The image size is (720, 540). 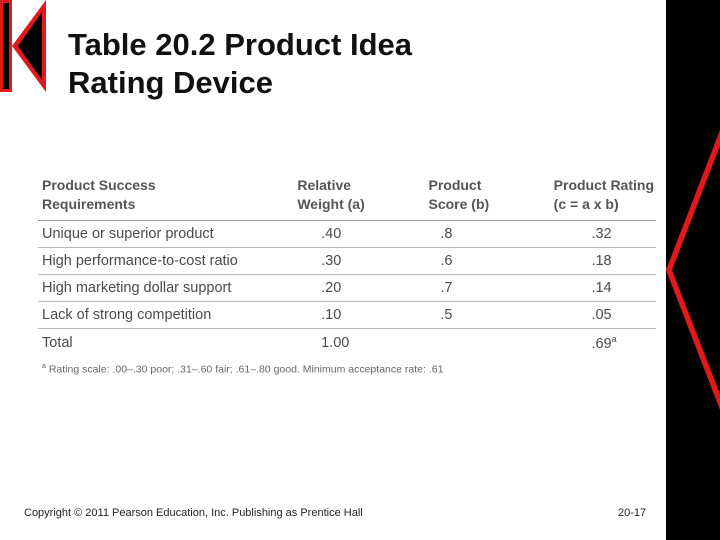 I want to click on cell-weight: .20, so click(x=331, y=288).